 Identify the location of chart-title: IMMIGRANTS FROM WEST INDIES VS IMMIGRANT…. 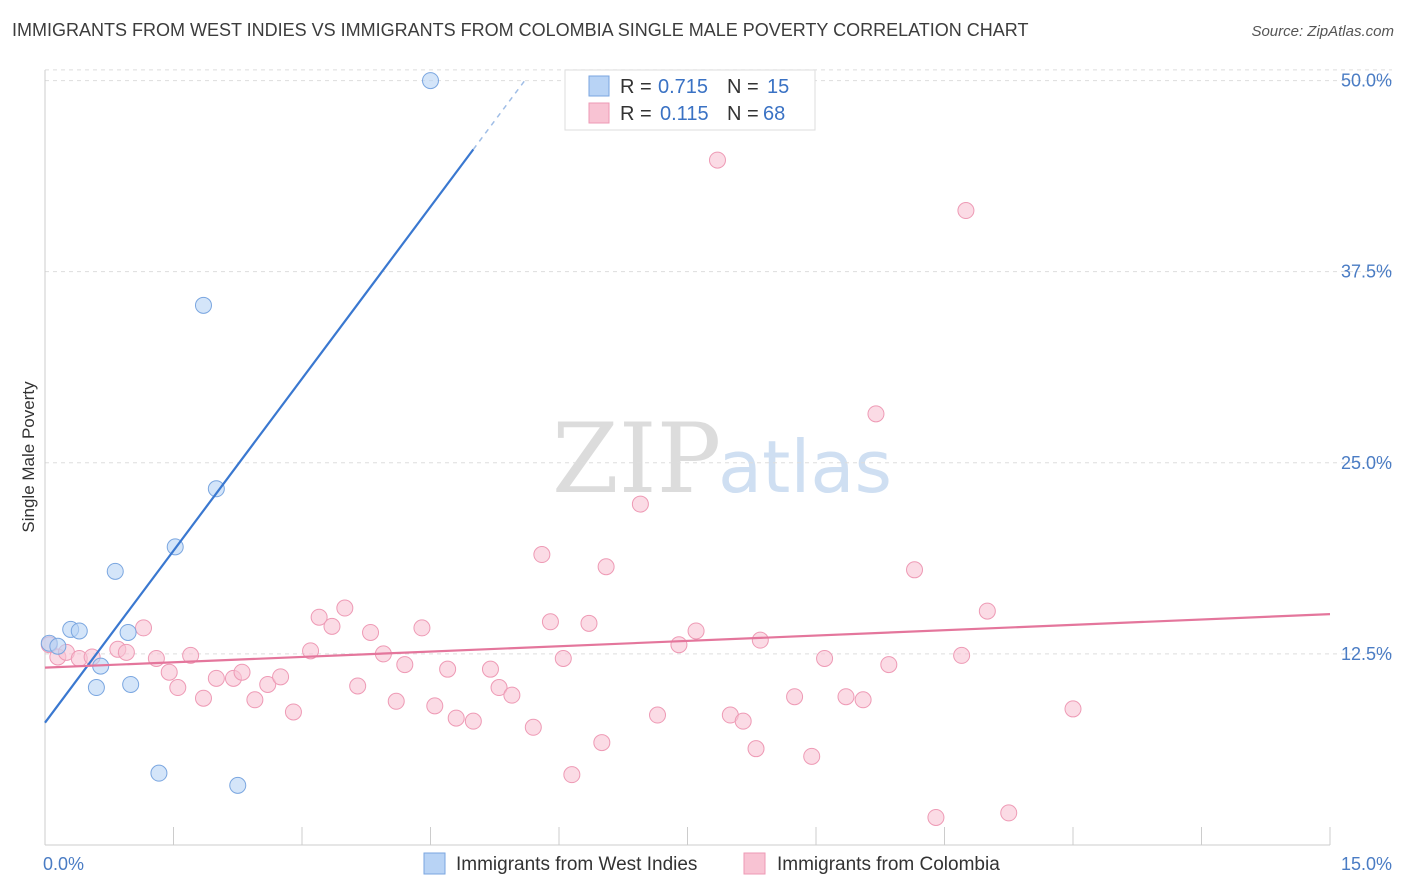
(520, 30).